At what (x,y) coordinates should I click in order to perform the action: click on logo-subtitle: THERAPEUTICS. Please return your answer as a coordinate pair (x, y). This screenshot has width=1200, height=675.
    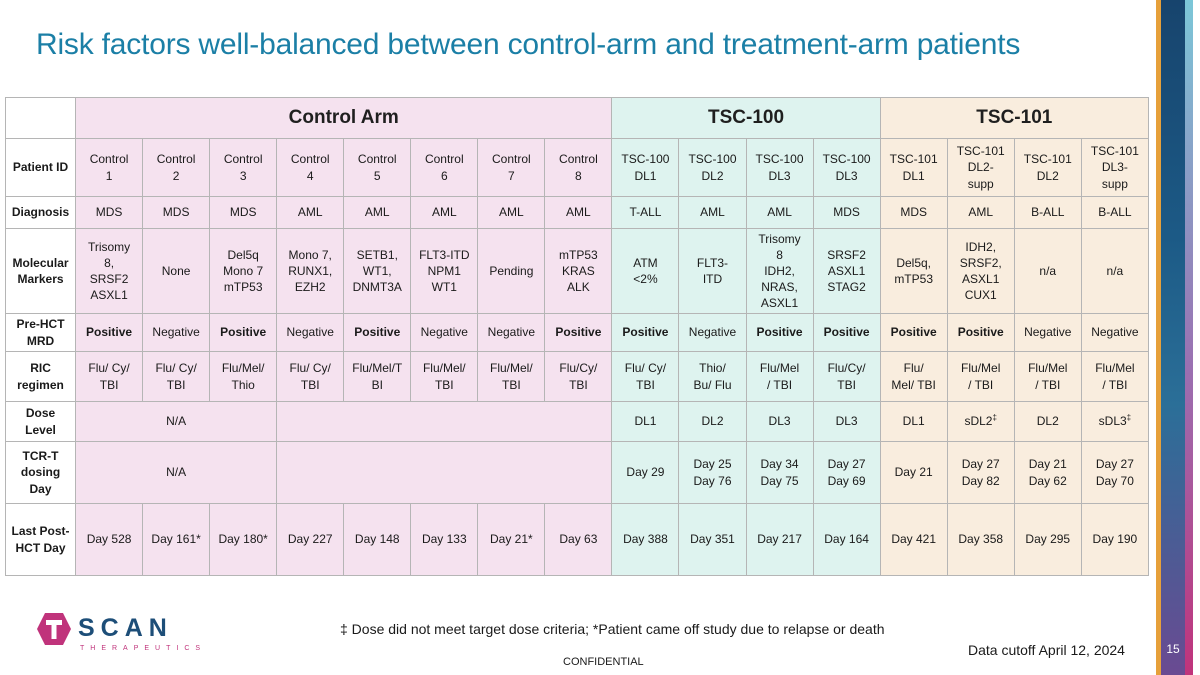
    Looking at the image, I should click on (143, 648).